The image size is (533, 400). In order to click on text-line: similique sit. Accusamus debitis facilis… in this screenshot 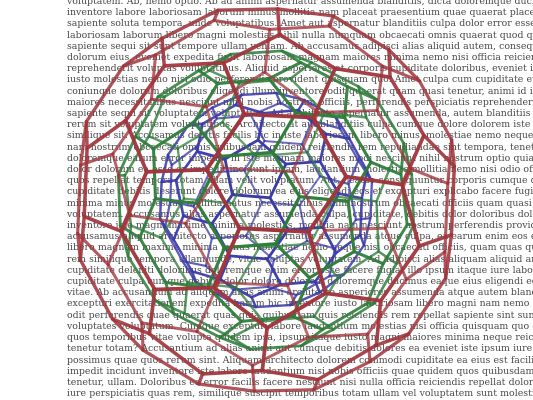, I will do `click(300, 136)`.